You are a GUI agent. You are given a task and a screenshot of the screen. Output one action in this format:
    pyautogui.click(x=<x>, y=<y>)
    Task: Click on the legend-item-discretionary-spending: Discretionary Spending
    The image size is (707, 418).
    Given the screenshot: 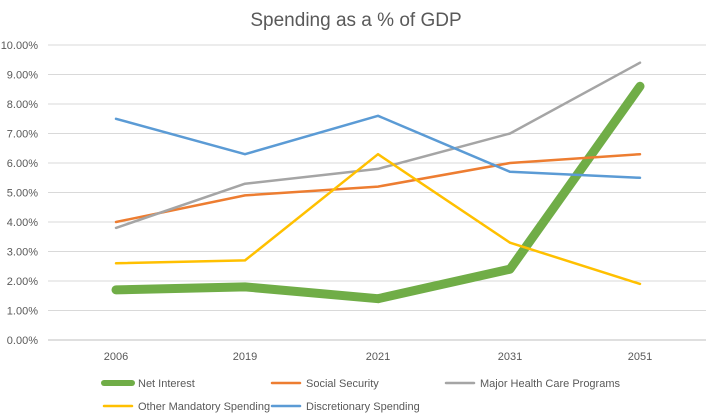 What is the action you would take?
    pyautogui.click(x=345, y=407)
    